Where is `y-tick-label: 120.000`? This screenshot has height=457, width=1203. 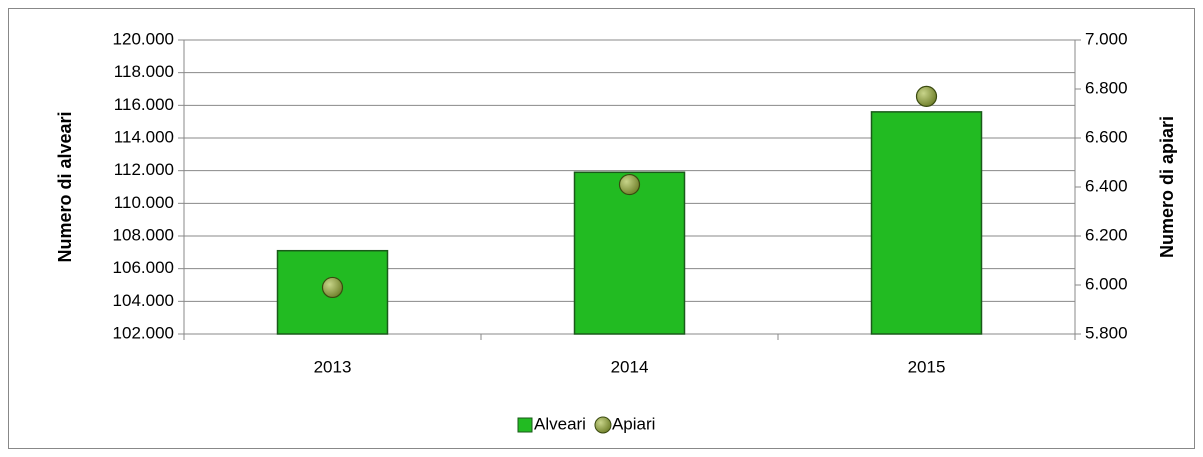 y-tick-label: 120.000 is located at coordinates (143, 38).